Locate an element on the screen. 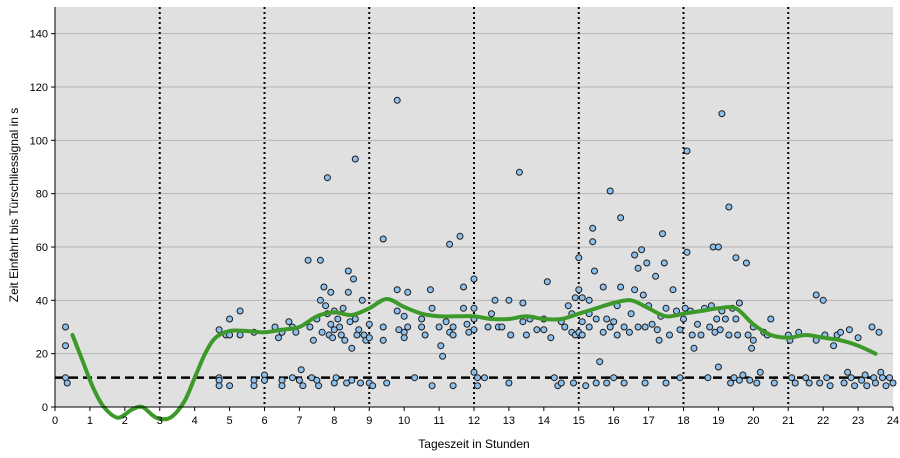 The image size is (900, 458). x-tick-label: 19 is located at coordinates (718, 421).